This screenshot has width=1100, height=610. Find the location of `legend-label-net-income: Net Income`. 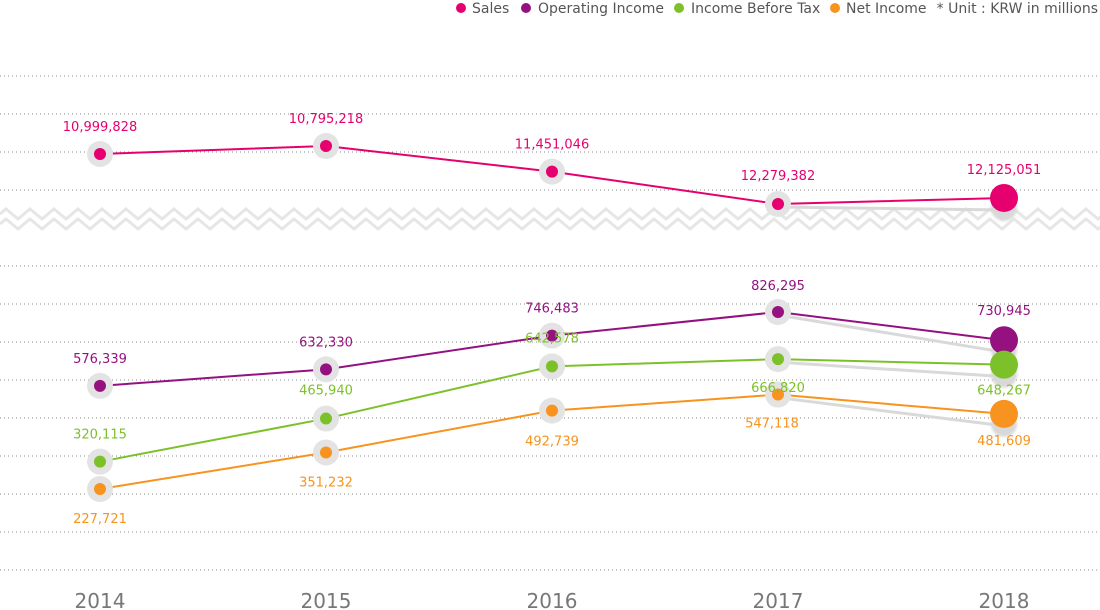

legend-label-net-income: Net Income is located at coordinates (886, 9).